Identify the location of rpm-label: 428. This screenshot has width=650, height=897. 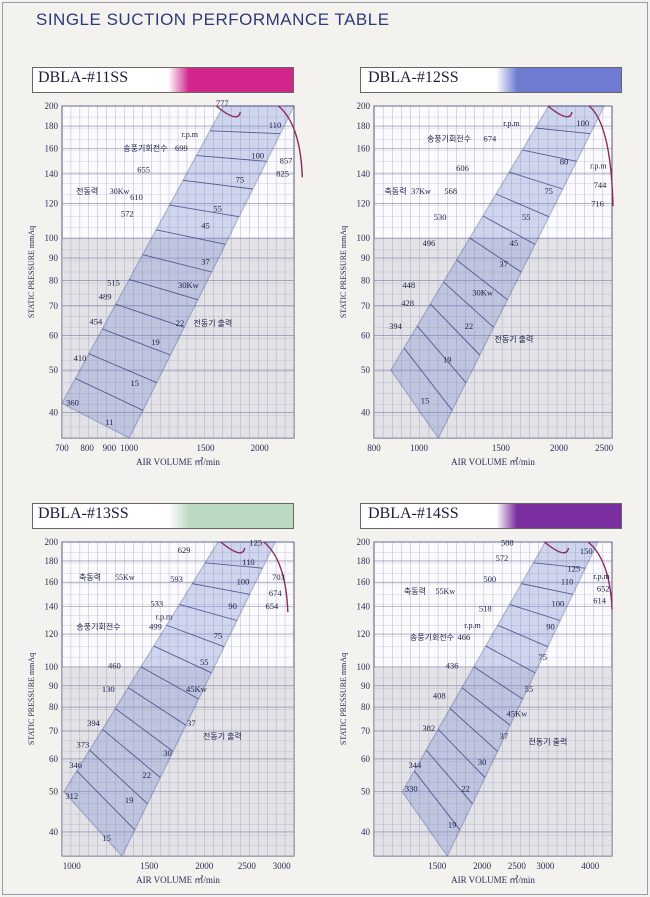
(407, 303).